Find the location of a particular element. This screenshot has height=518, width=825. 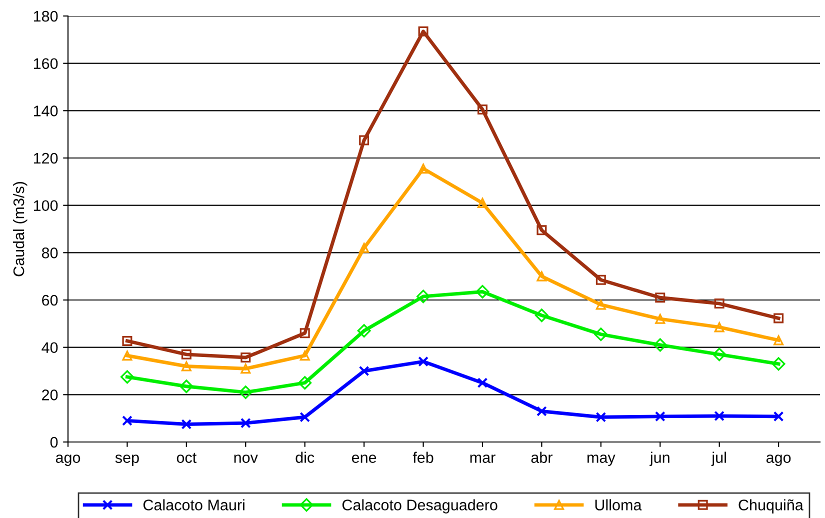

x-tick-label: abr is located at coordinates (541, 457).